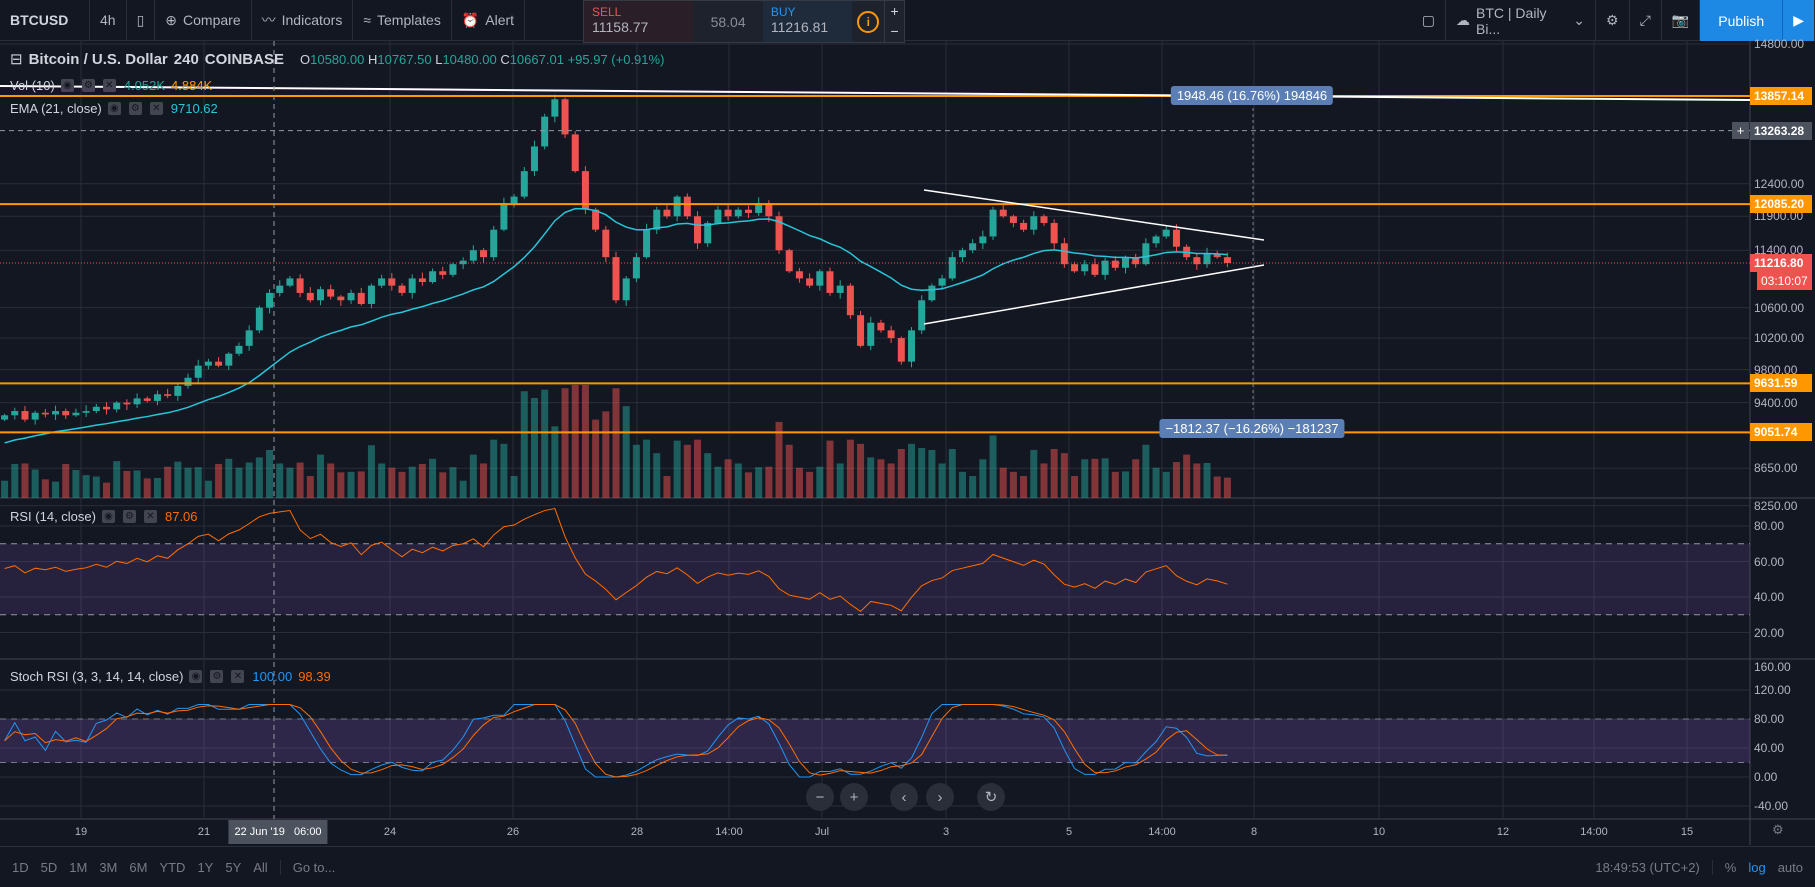 The image size is (1815, 887). Describe the element at coordinates (489, 20) in the screenshot. I see `alert-button: ⏰ Alert` at that location.